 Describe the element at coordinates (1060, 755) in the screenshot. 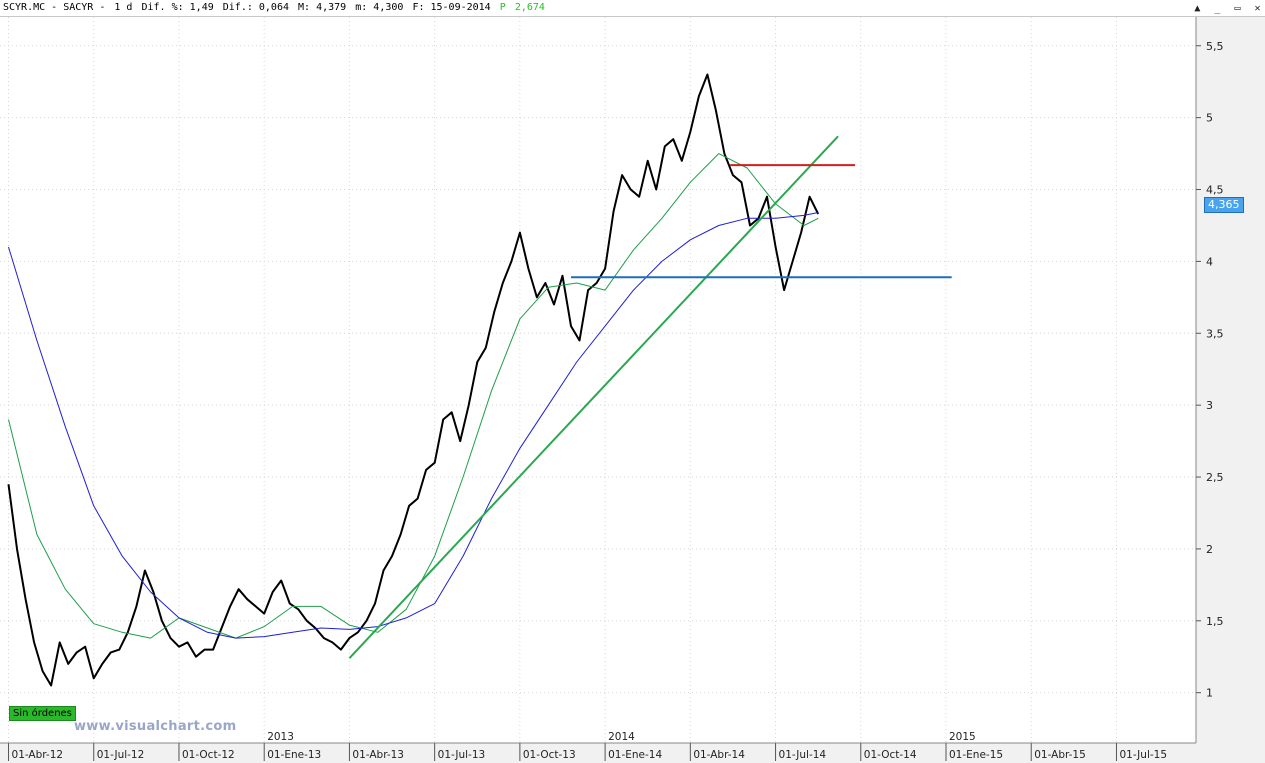

I see `x-tick-label: 01-Abr-15` at that location.